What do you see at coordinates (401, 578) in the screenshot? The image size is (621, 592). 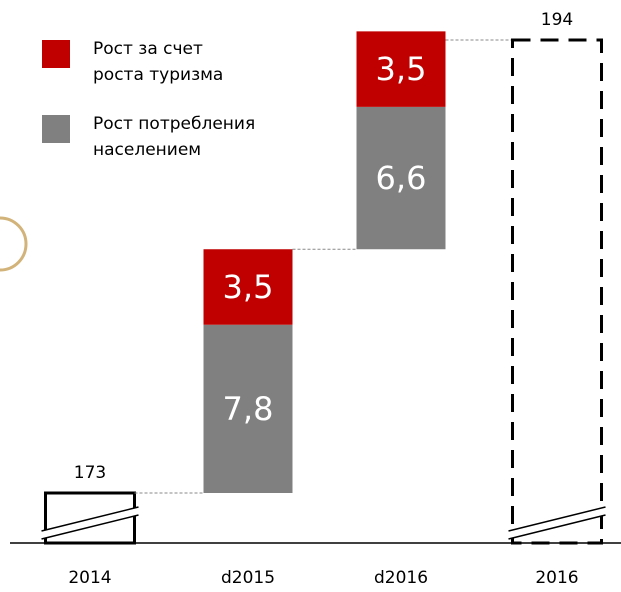 I see `x-tick-label: d2016` at bounding box center [401, 578].